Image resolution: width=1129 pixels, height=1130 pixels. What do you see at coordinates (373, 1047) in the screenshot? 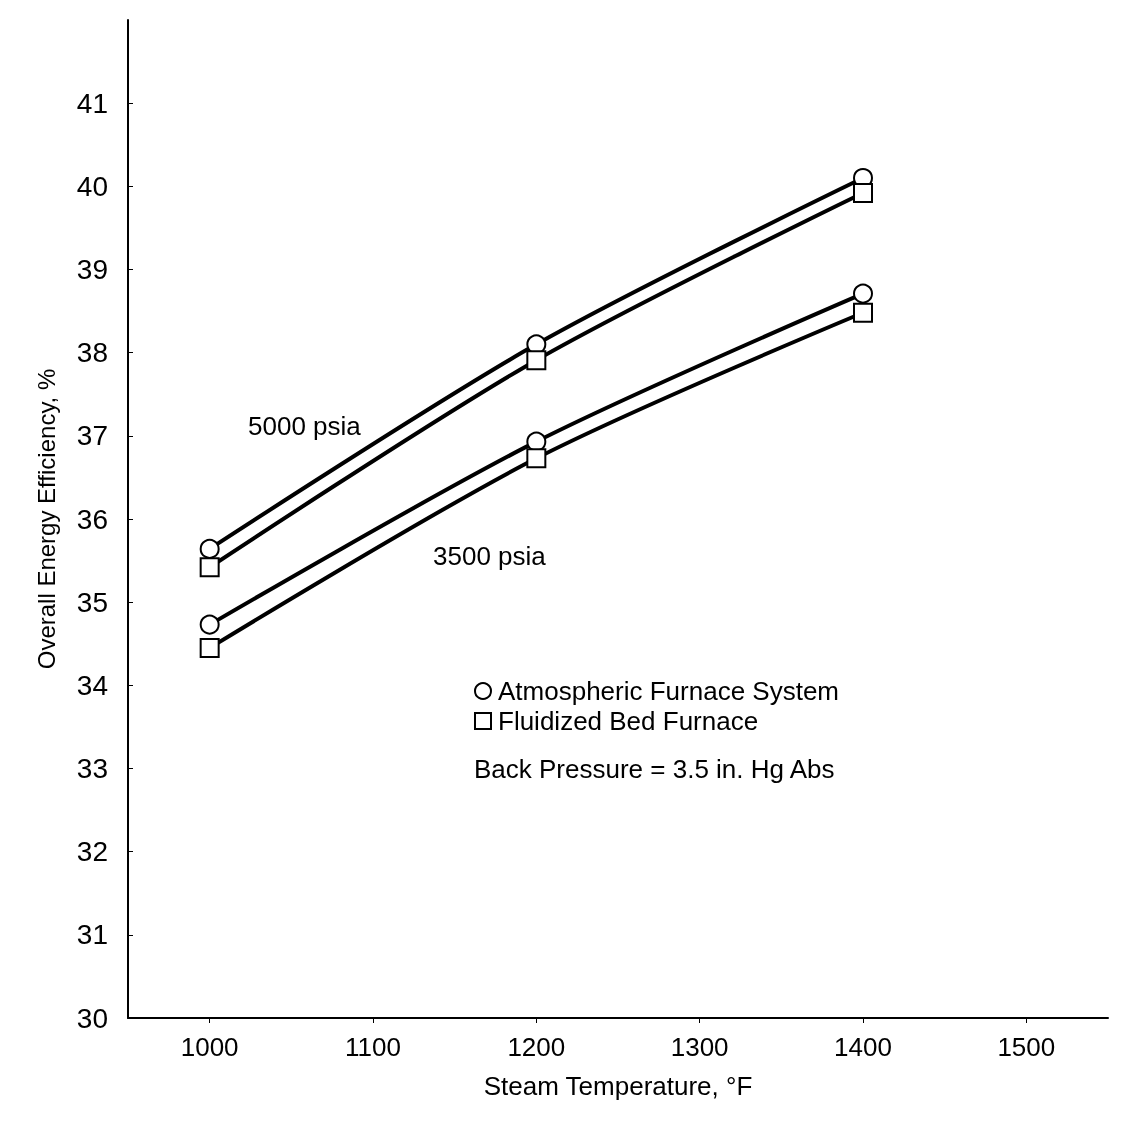
I see `x-tick-label: 1100` at bounding box center [373, 1047].